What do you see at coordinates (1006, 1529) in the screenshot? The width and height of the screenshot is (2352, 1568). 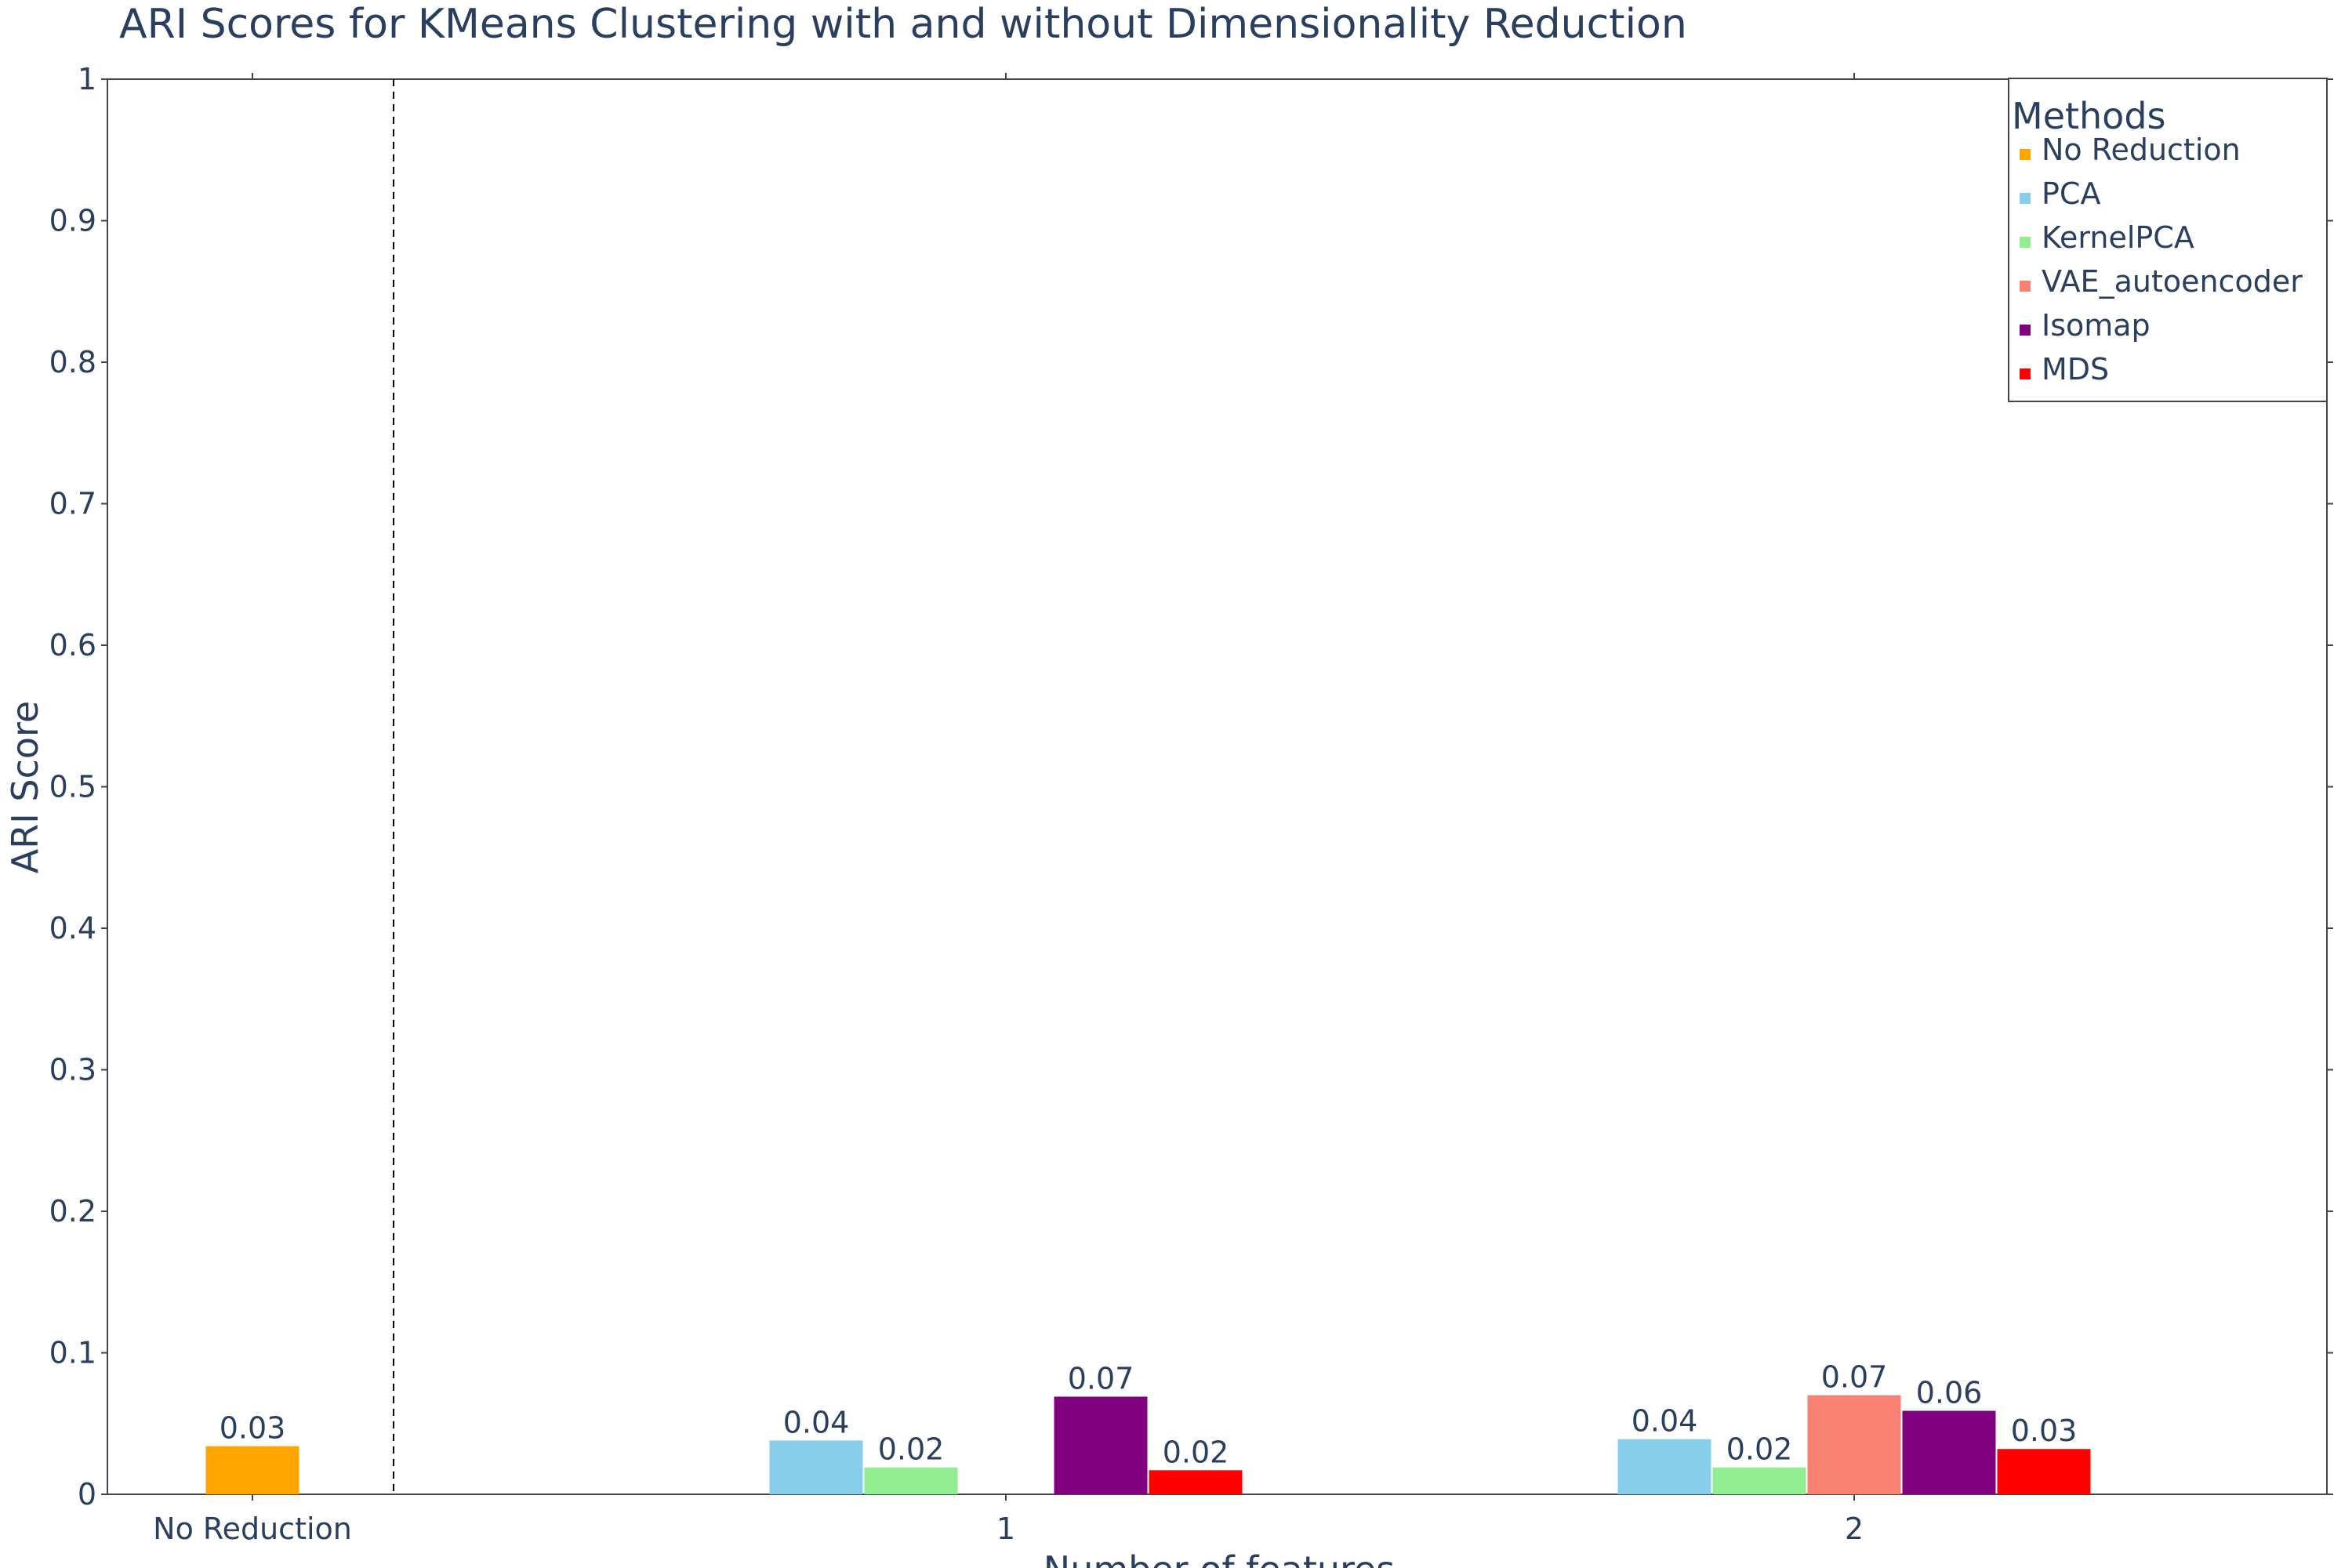 I see `x-tick-label: 1` at bounding box center [1006, 1529].